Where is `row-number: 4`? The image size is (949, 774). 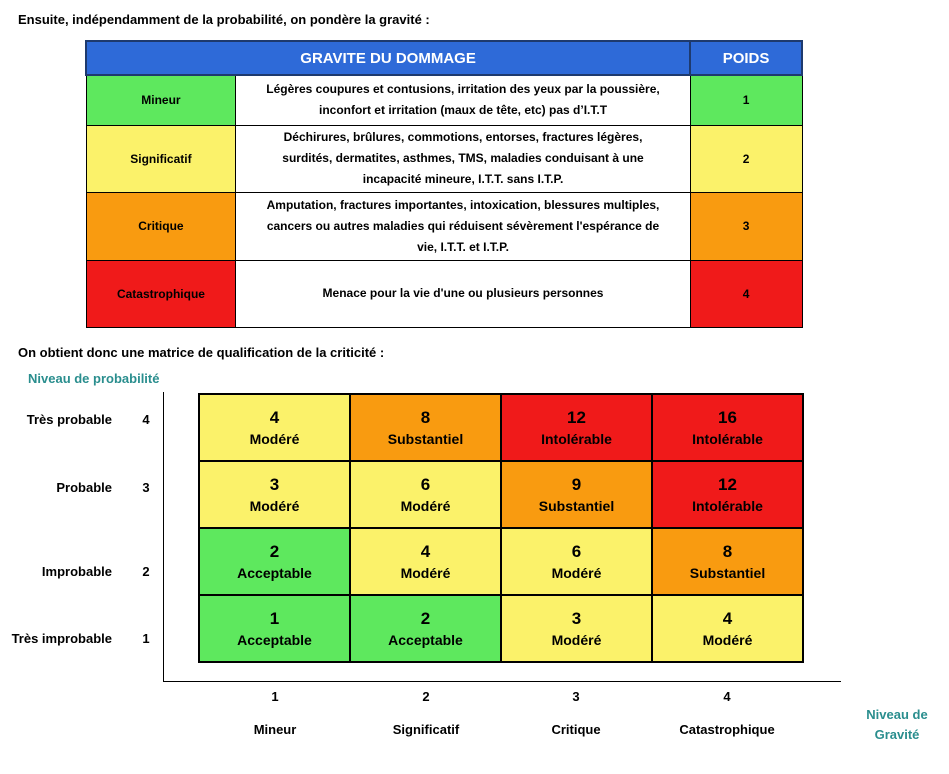
row-number: 4 is located at coordinates (146, 419).